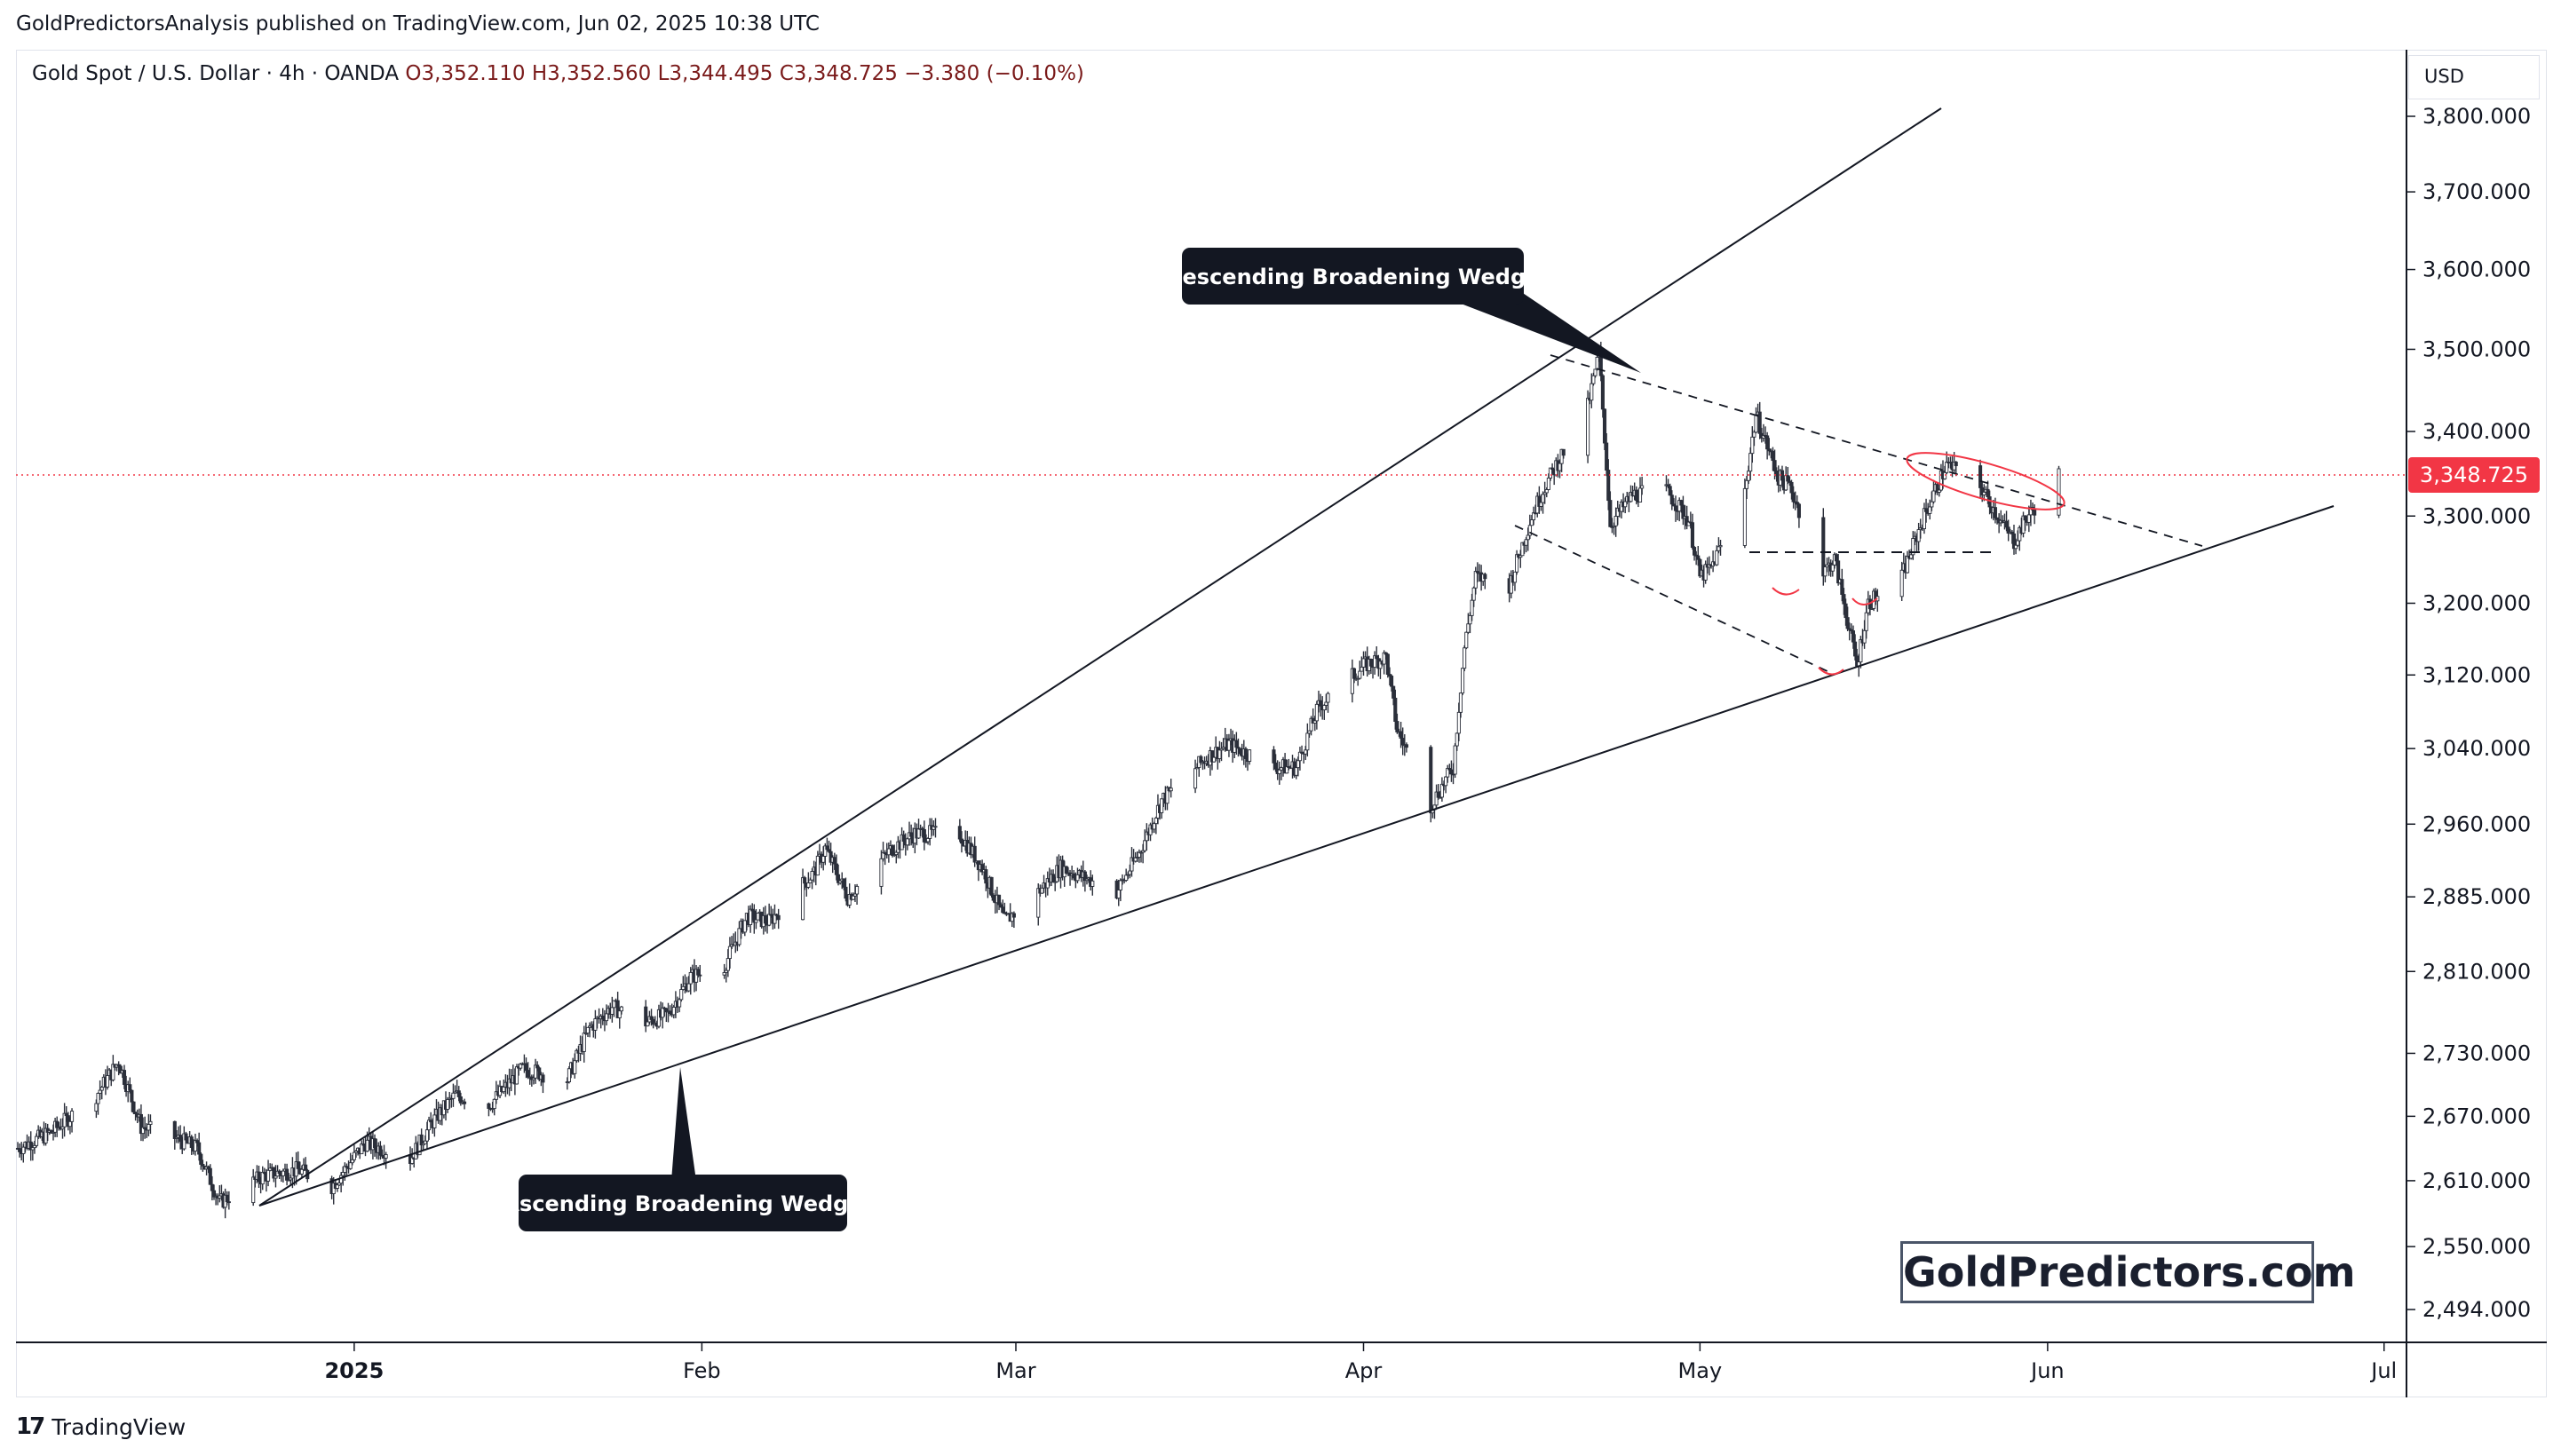  Describe the element at coordinates (683, 1149) in the screenshot. I see `ascending-wedge-callout: Ascending Broadening Wedge` at that location.